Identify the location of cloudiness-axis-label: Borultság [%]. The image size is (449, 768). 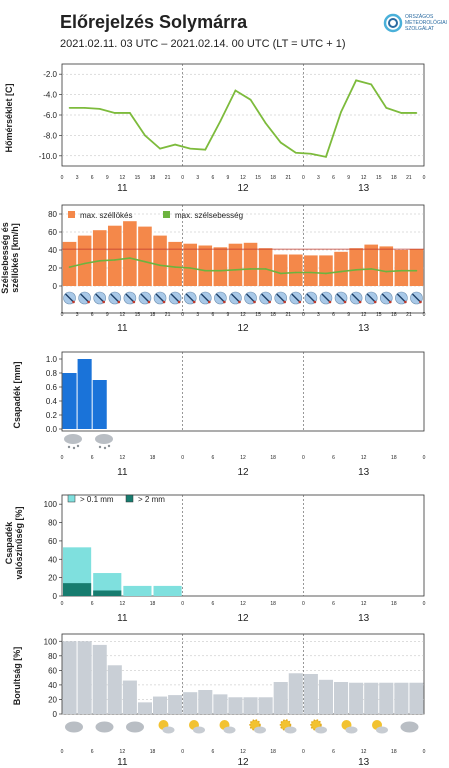
(17, 676).